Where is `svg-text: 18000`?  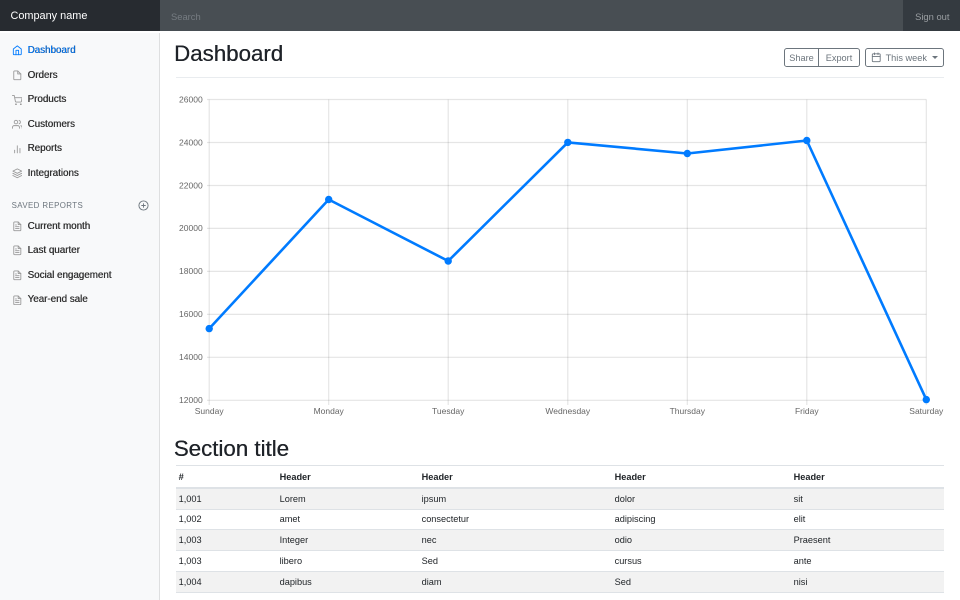
svg-text: 18000 is located at coordinates (191, 271).